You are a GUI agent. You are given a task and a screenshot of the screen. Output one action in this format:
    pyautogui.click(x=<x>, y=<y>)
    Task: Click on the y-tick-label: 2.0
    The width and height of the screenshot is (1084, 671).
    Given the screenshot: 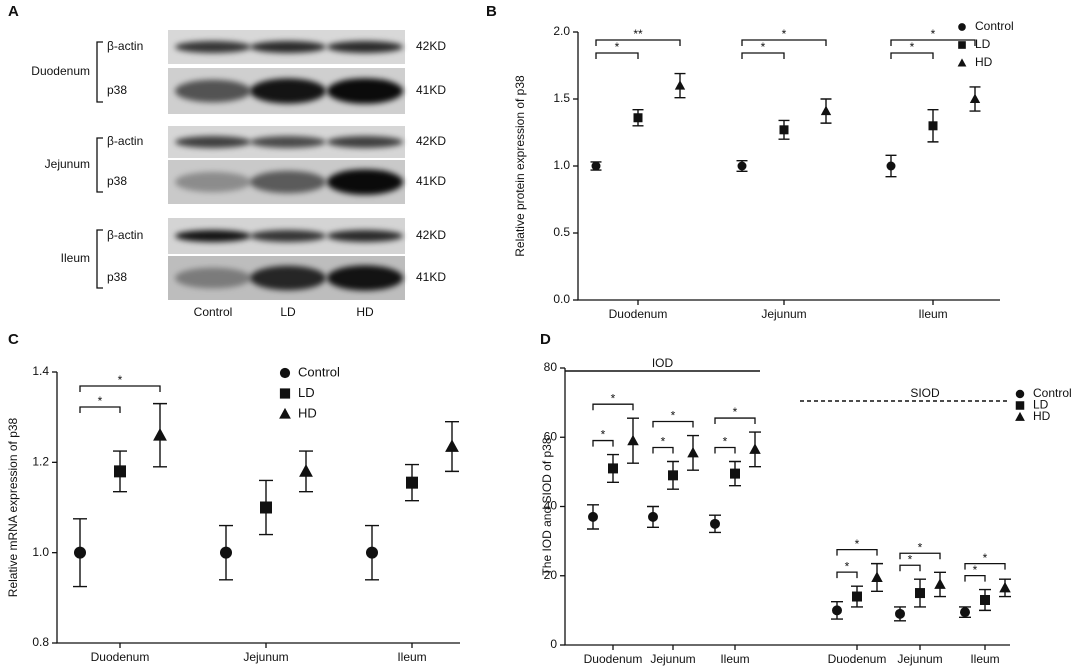 What is the action you would take?
    pyautogui.click(x=561, y=31)
    